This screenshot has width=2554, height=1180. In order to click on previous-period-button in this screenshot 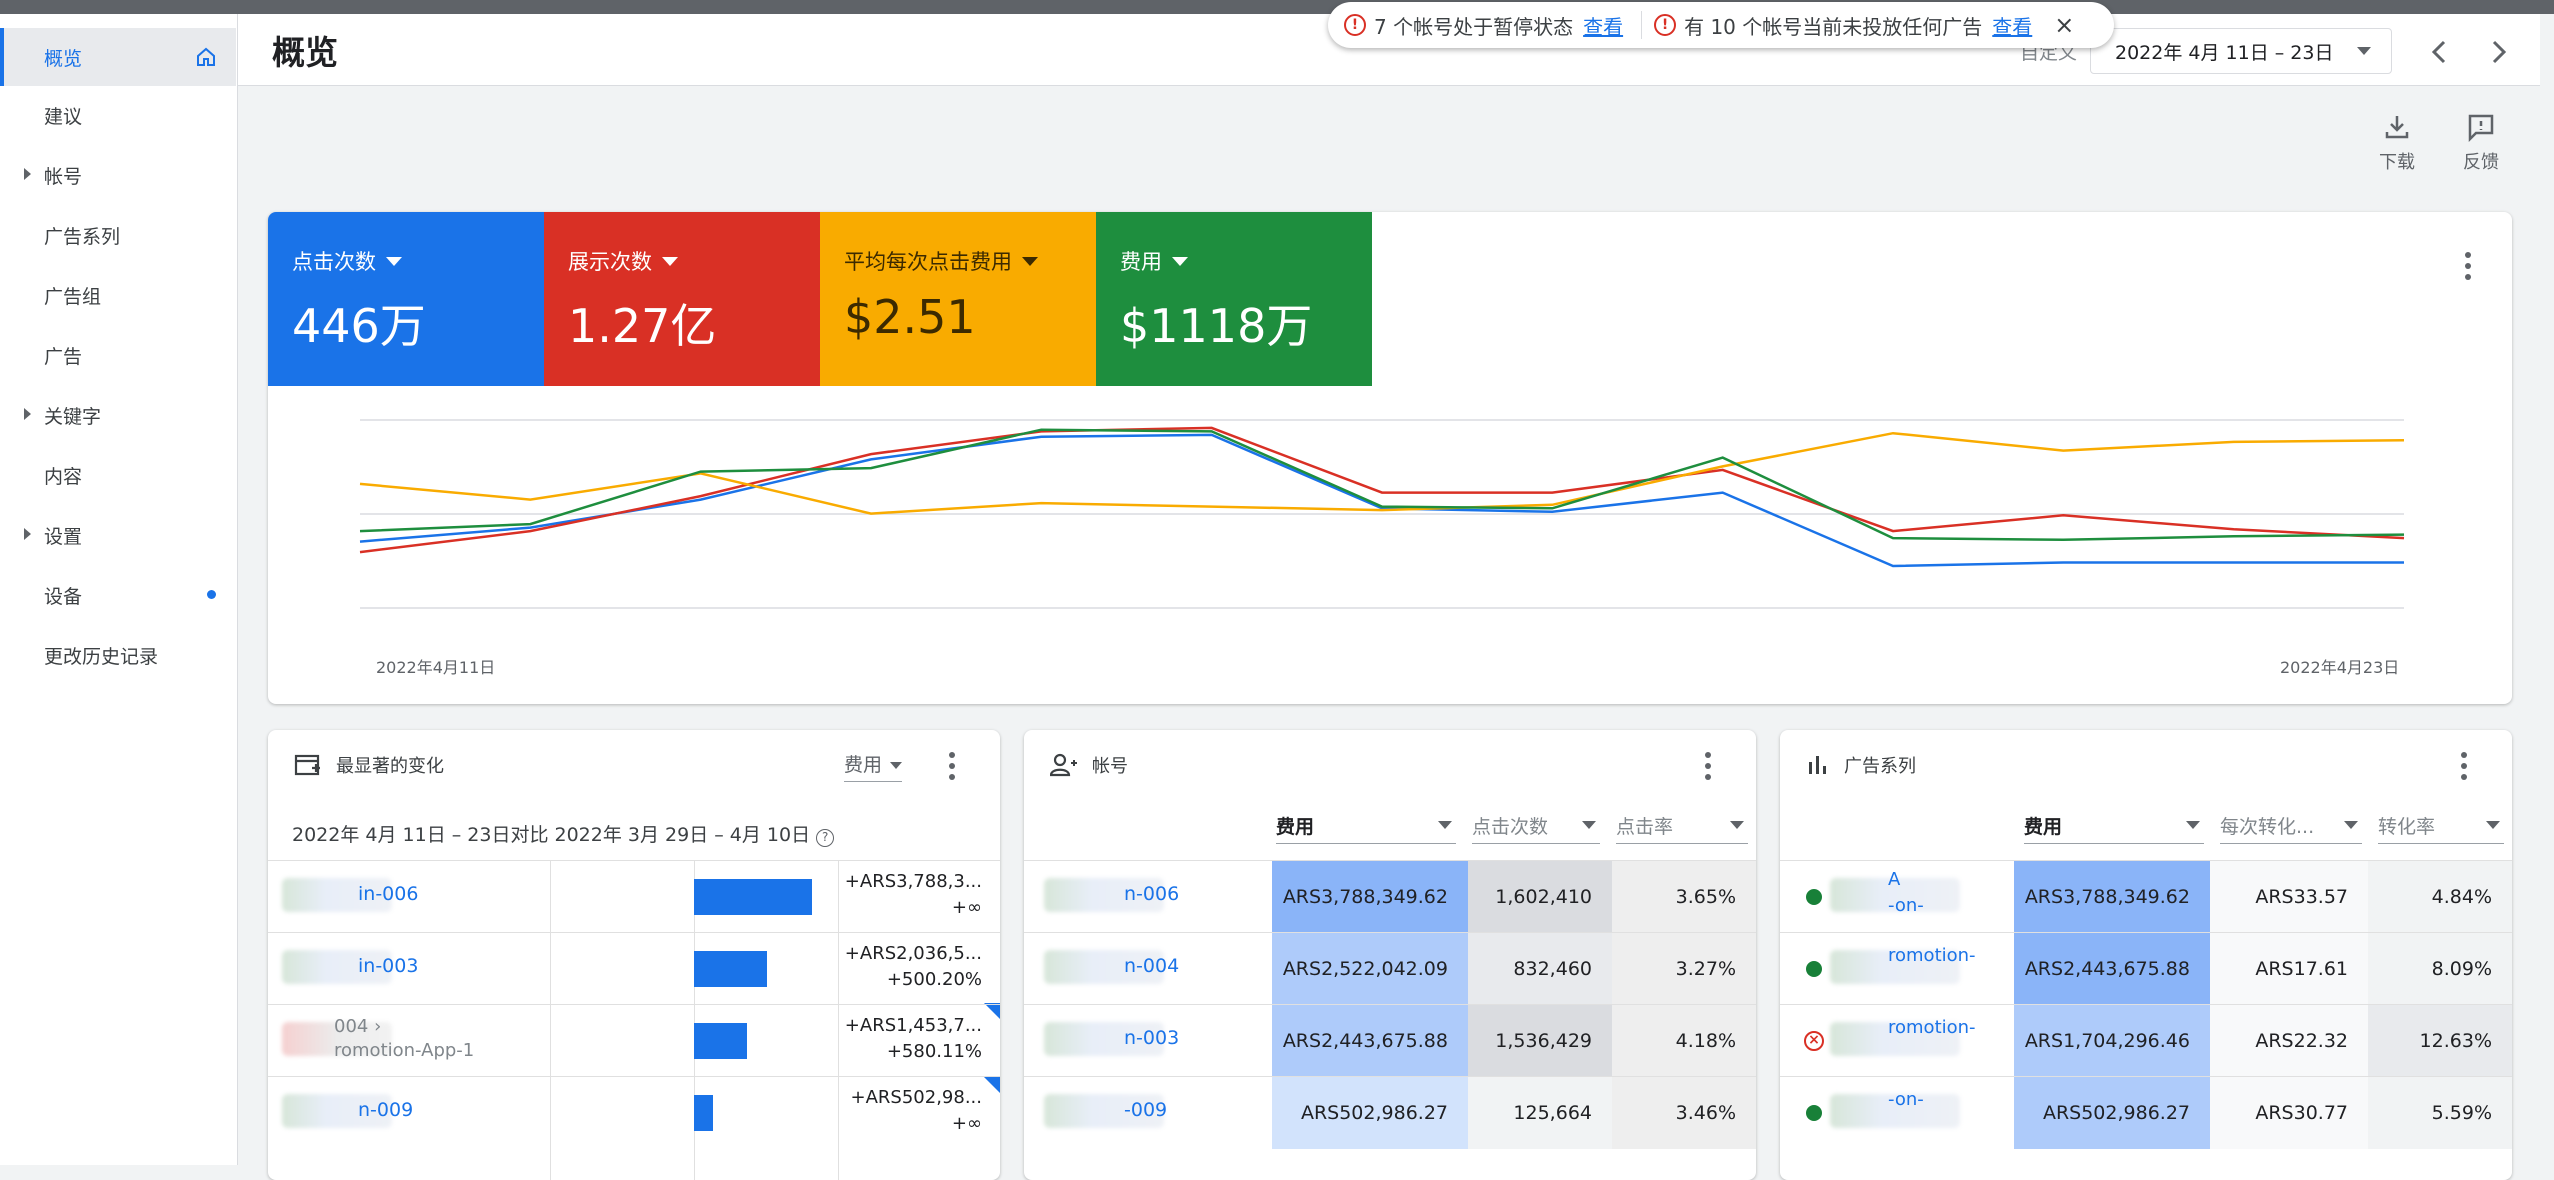, I will do `click(2440, 52)`.